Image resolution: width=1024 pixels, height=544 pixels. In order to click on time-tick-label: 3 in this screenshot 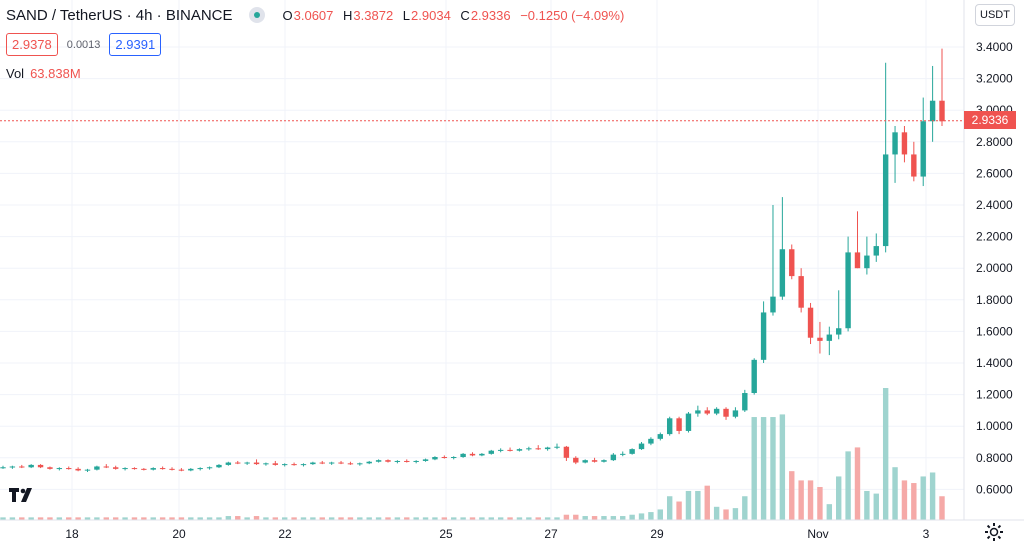, I will do `click(926, 534)`.